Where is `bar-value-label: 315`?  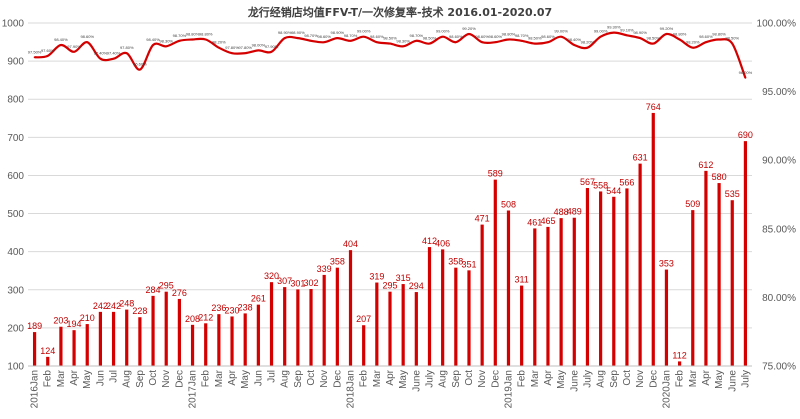
bar-value-label: 315 is located at coordinates (403, 278).